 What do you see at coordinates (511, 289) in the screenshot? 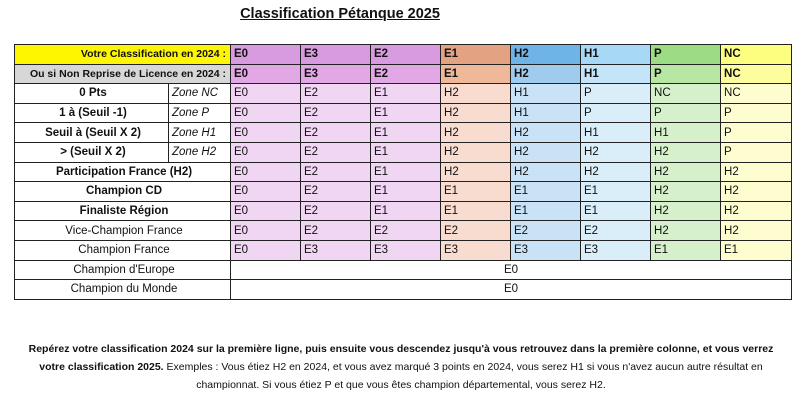
I see `merged-row-value: E0` at bounding box center [511, 289].